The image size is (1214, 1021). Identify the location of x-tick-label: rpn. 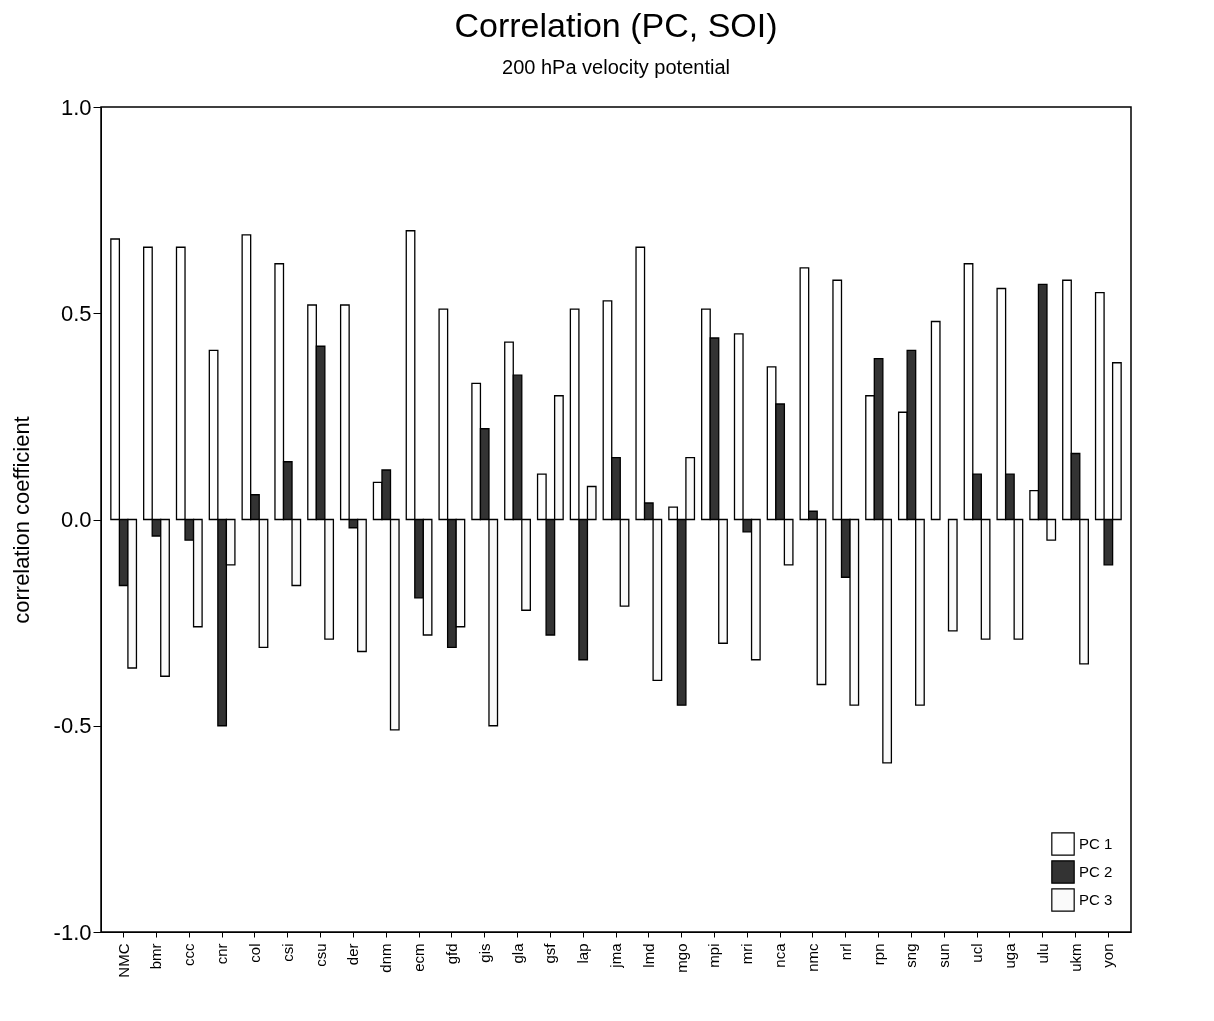
(878, 954).